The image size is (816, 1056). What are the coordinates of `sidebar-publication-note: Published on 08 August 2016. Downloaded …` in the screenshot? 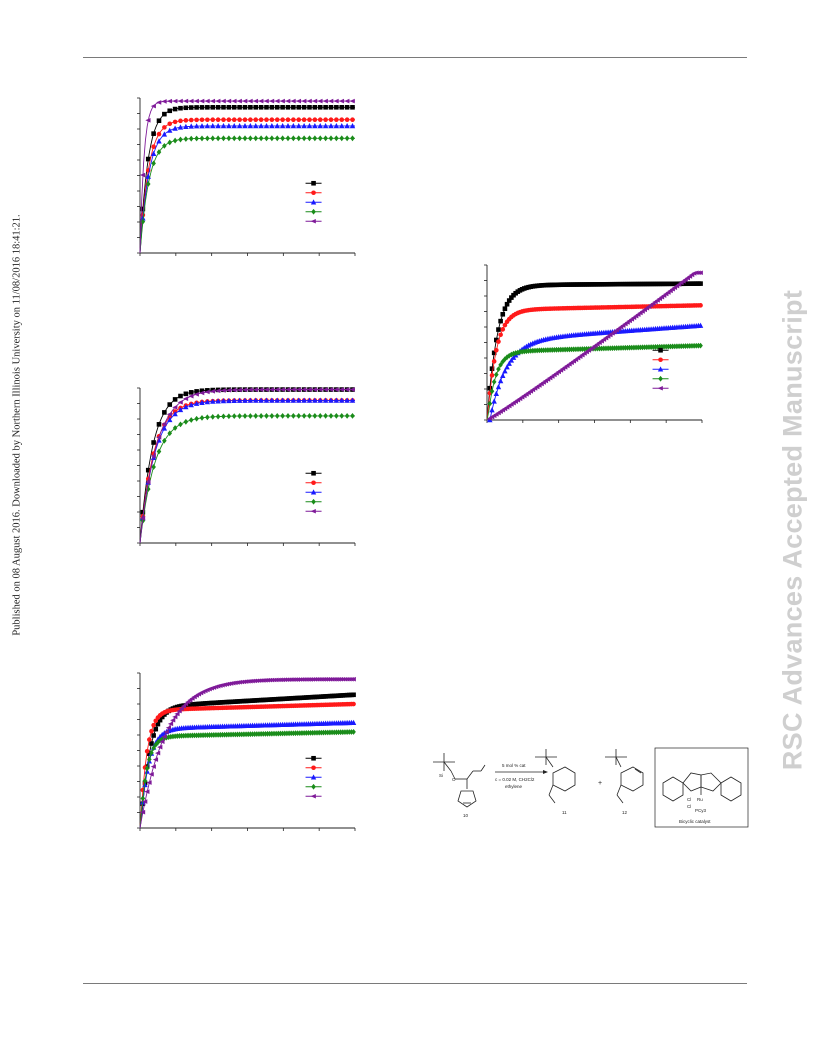 It's located at (15, 528).